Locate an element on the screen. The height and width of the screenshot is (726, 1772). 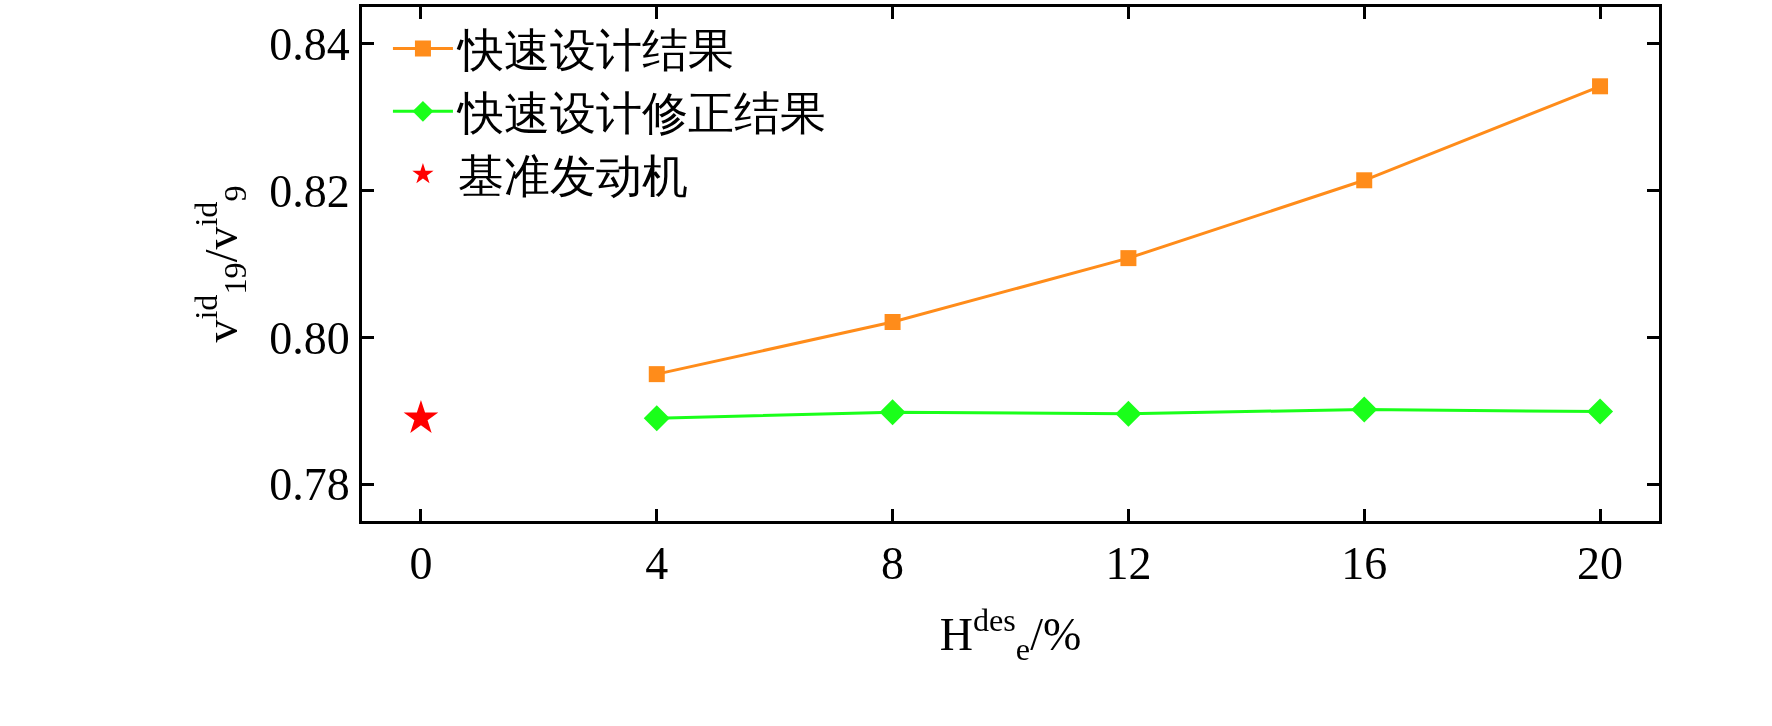
y-tick-label: 0.84 is located at coordinates (309, 44).